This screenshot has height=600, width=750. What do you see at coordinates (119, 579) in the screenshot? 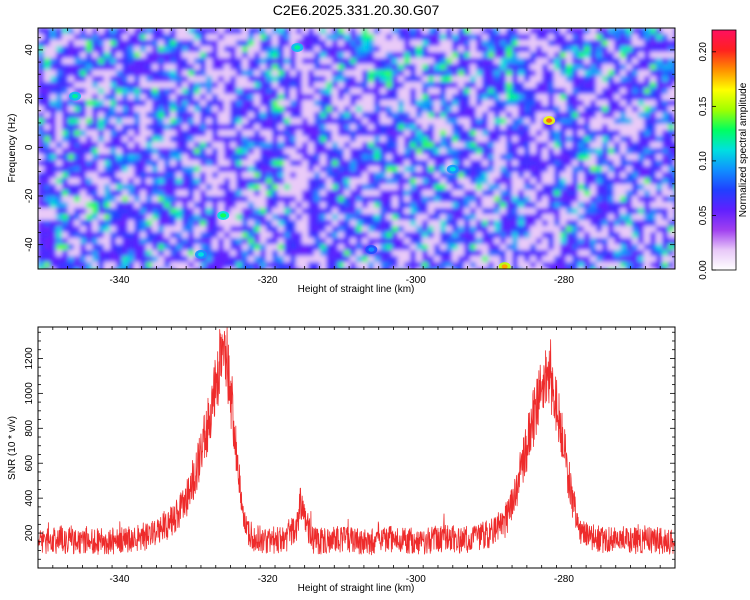
I see `x-tick-label: -340` at bounding box center [119, 579].